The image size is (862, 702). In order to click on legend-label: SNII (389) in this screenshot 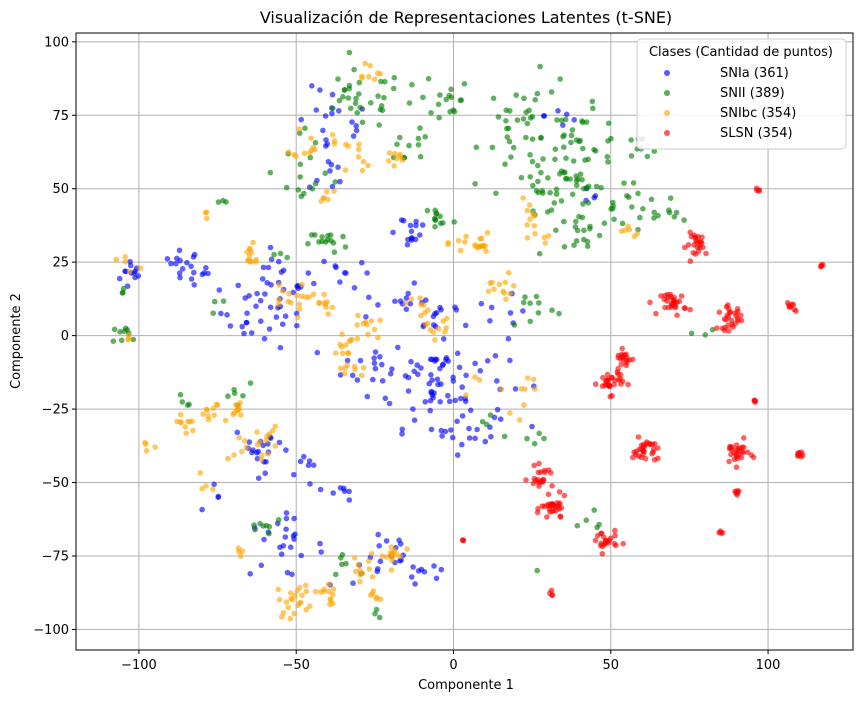, I will do `click(752, 93)`.